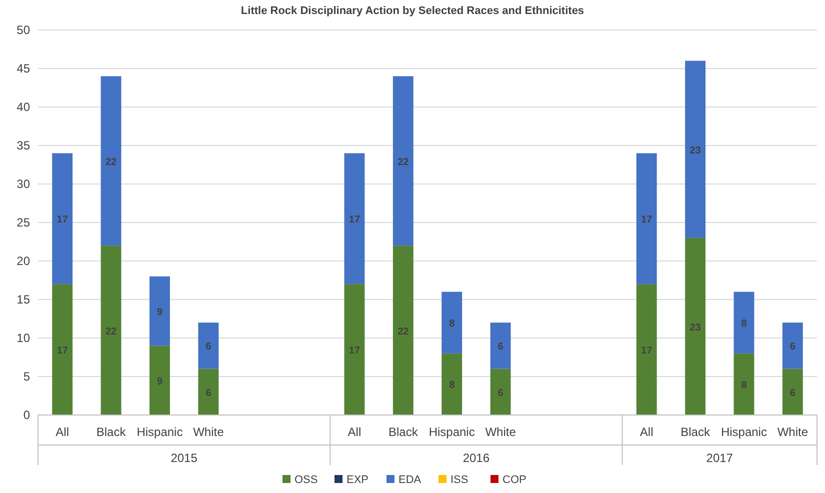 Image resolution: width=825 pixels, height=493 pixels. Describe the element at coordinates (26, 415) in the screenshot. I see `y-tick-label: 0` at that location.